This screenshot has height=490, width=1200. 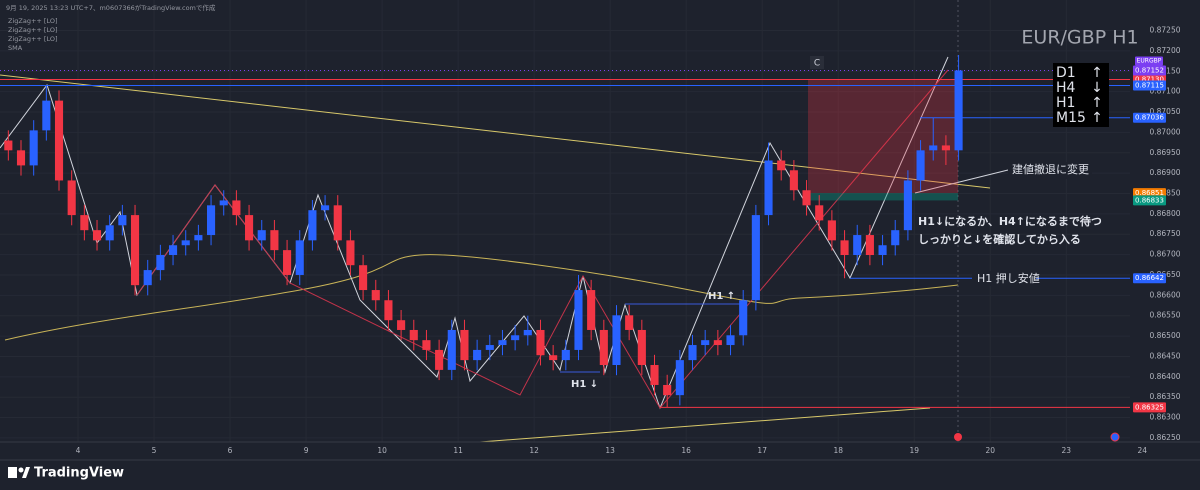 What do you see at coordinates (610, 450) in the screenshot?
I see `x-tick-label: 13` at bounding box center [610, 450].